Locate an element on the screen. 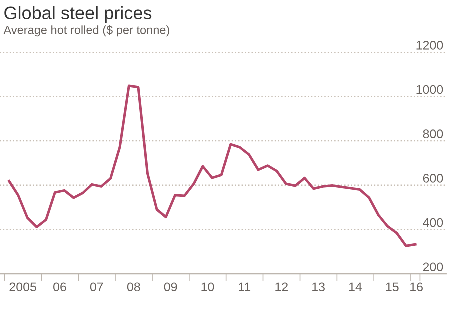 The height and width of the screenshot is (327, 465). y-tick-label: 200 is located at coordinates (433, 267).